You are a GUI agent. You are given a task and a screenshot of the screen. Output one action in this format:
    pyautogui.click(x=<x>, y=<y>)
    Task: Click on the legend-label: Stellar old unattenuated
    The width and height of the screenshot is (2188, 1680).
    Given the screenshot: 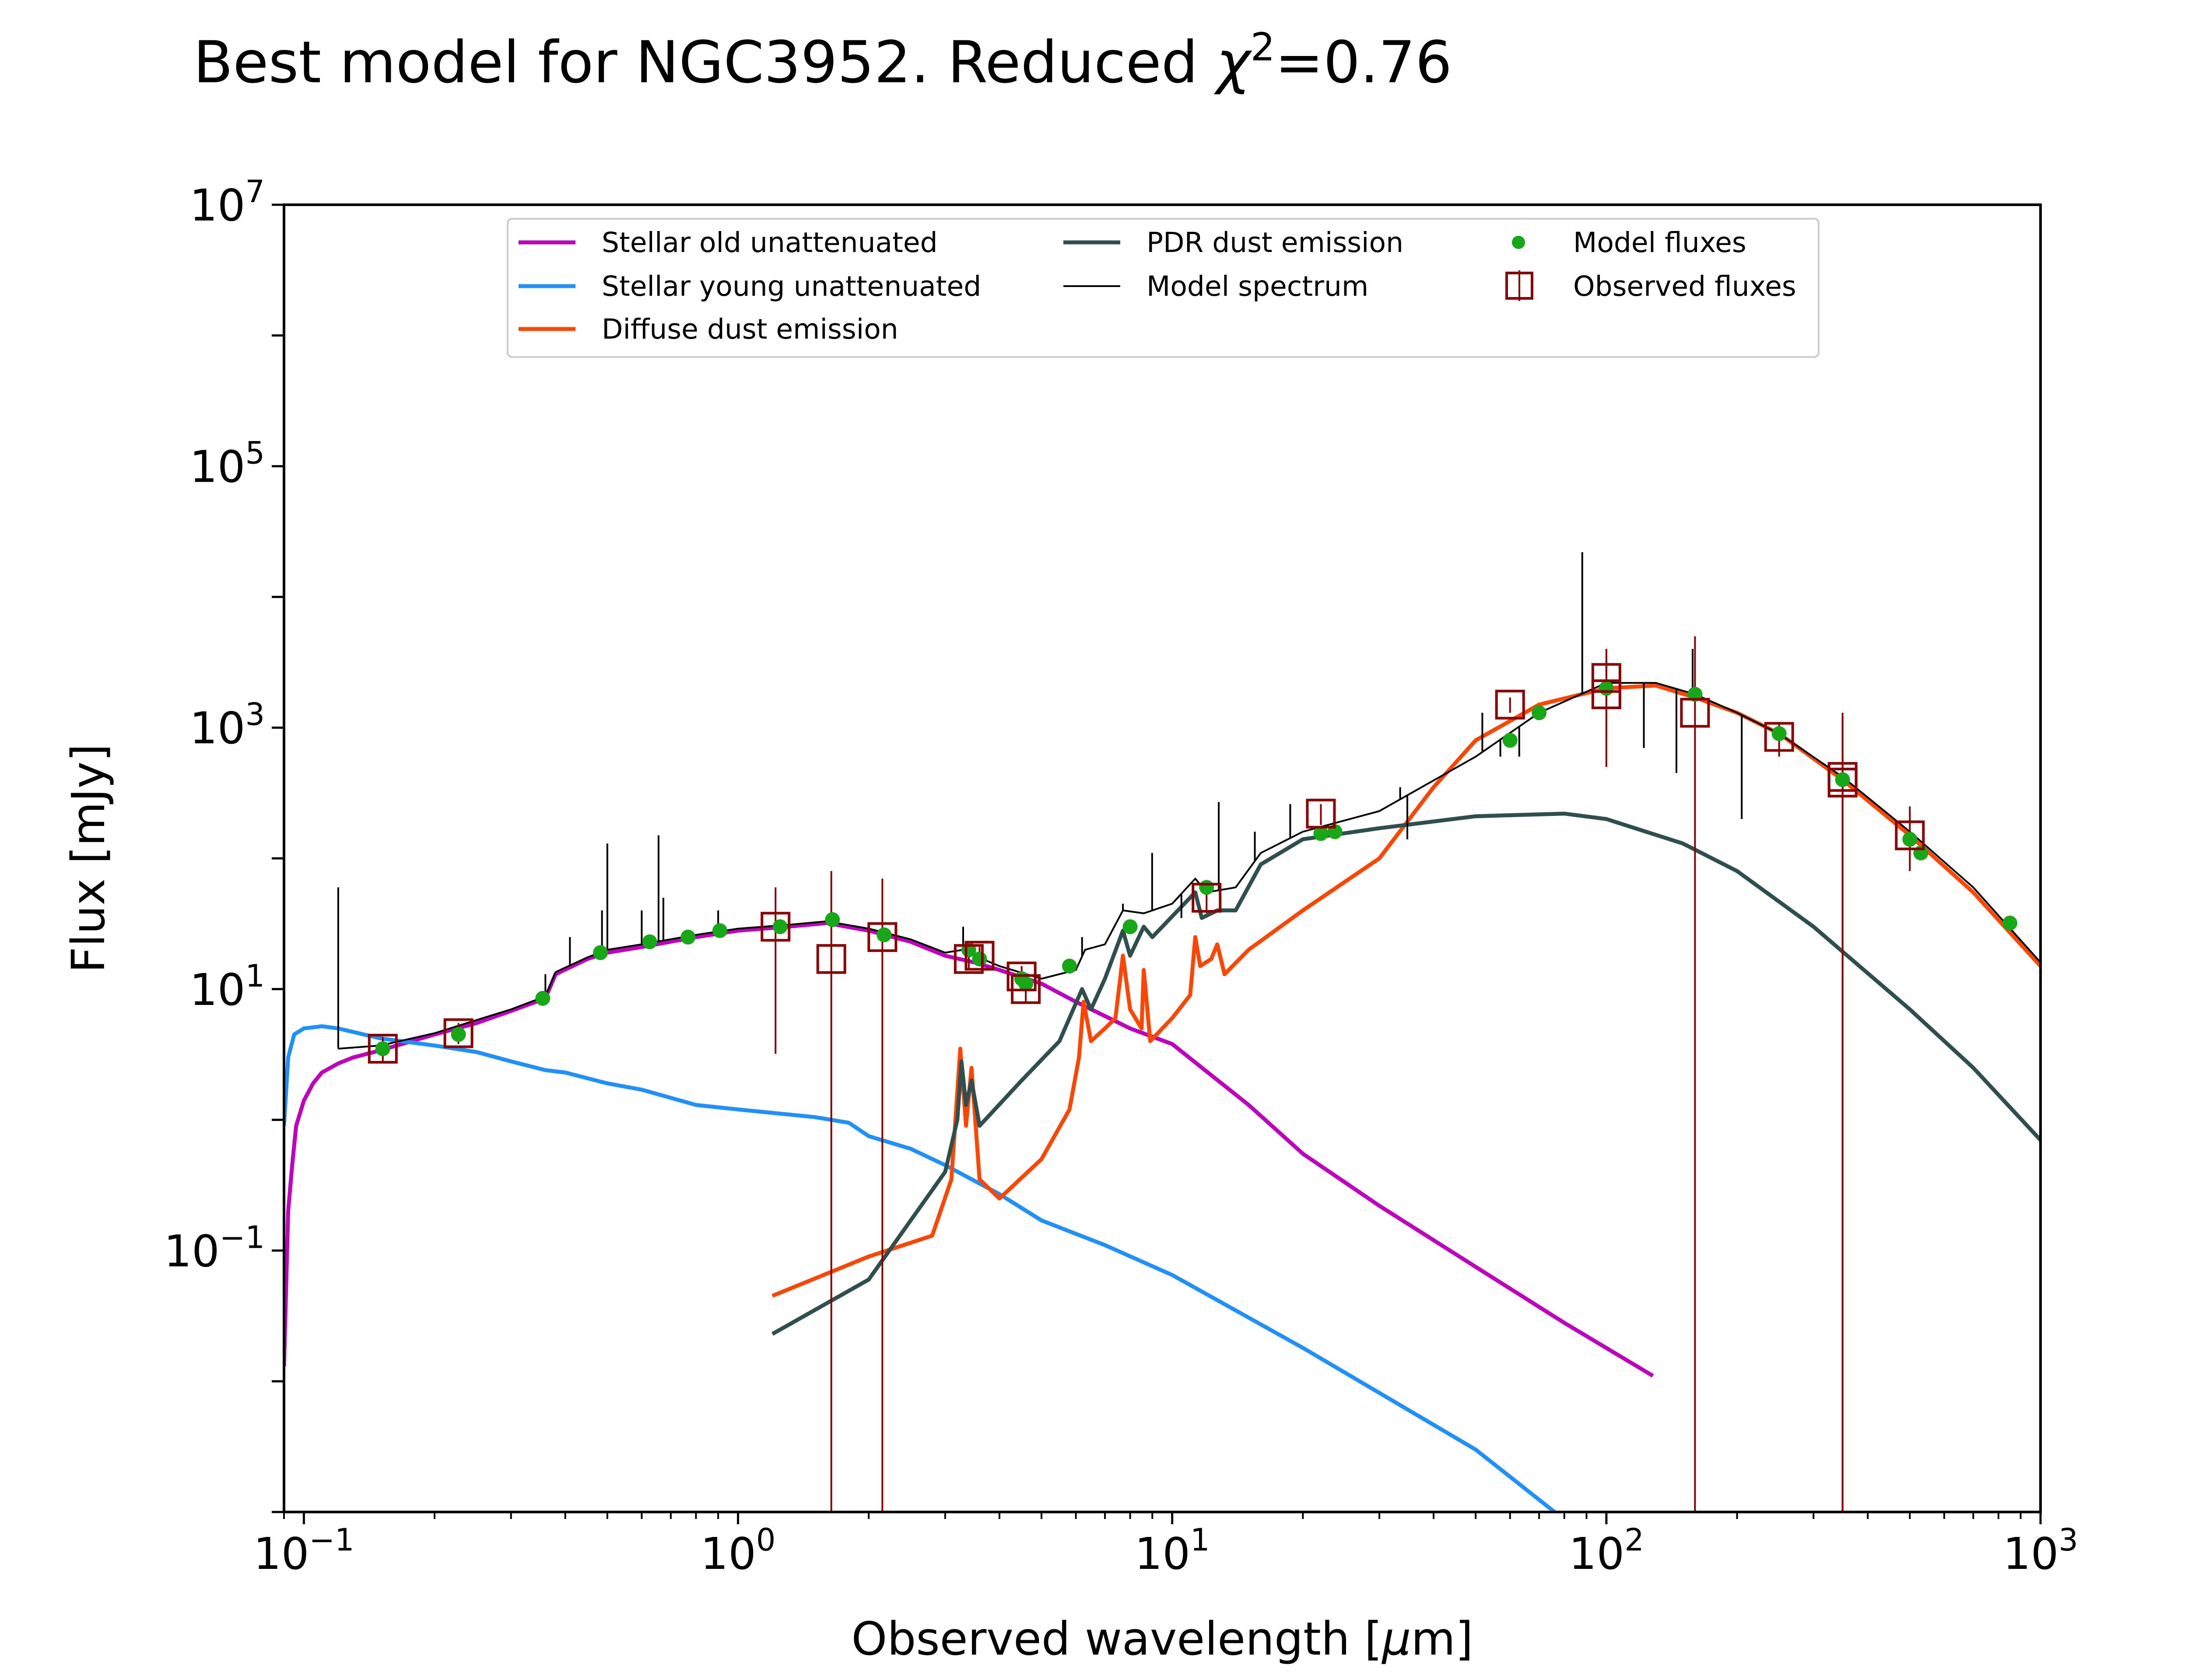 What is the action you would take?
    pyautogui.click(x=770, y=243)
    